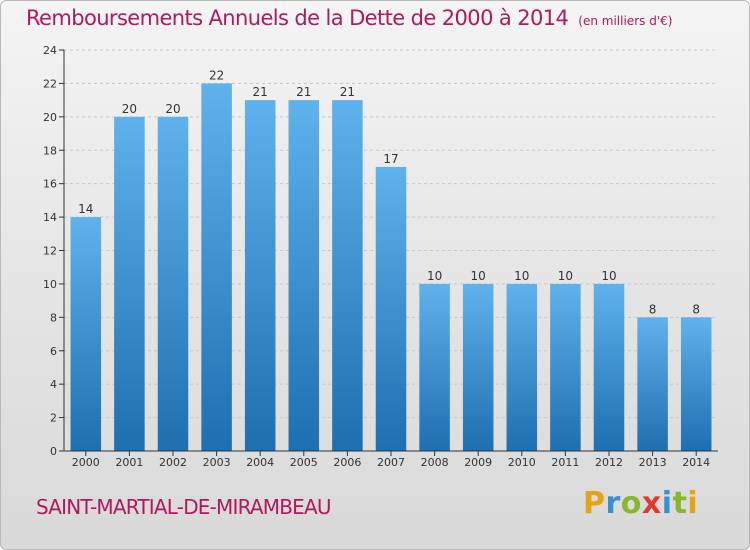 The height and width of the screenshot is (550, 750). Describe the element at coordinates (129, 462) in the screenshot. I see `x-tick-label: 2001` at that location.